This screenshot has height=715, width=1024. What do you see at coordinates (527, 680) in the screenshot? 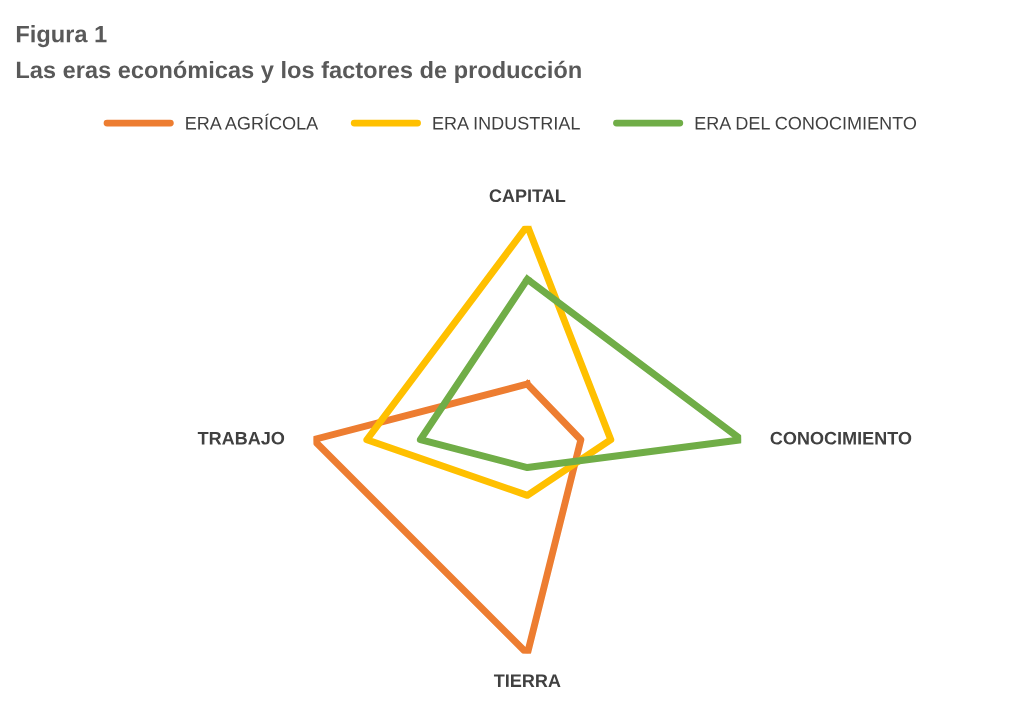
I see `spoke-label: TIERRA` at bounding box center [527, 680].